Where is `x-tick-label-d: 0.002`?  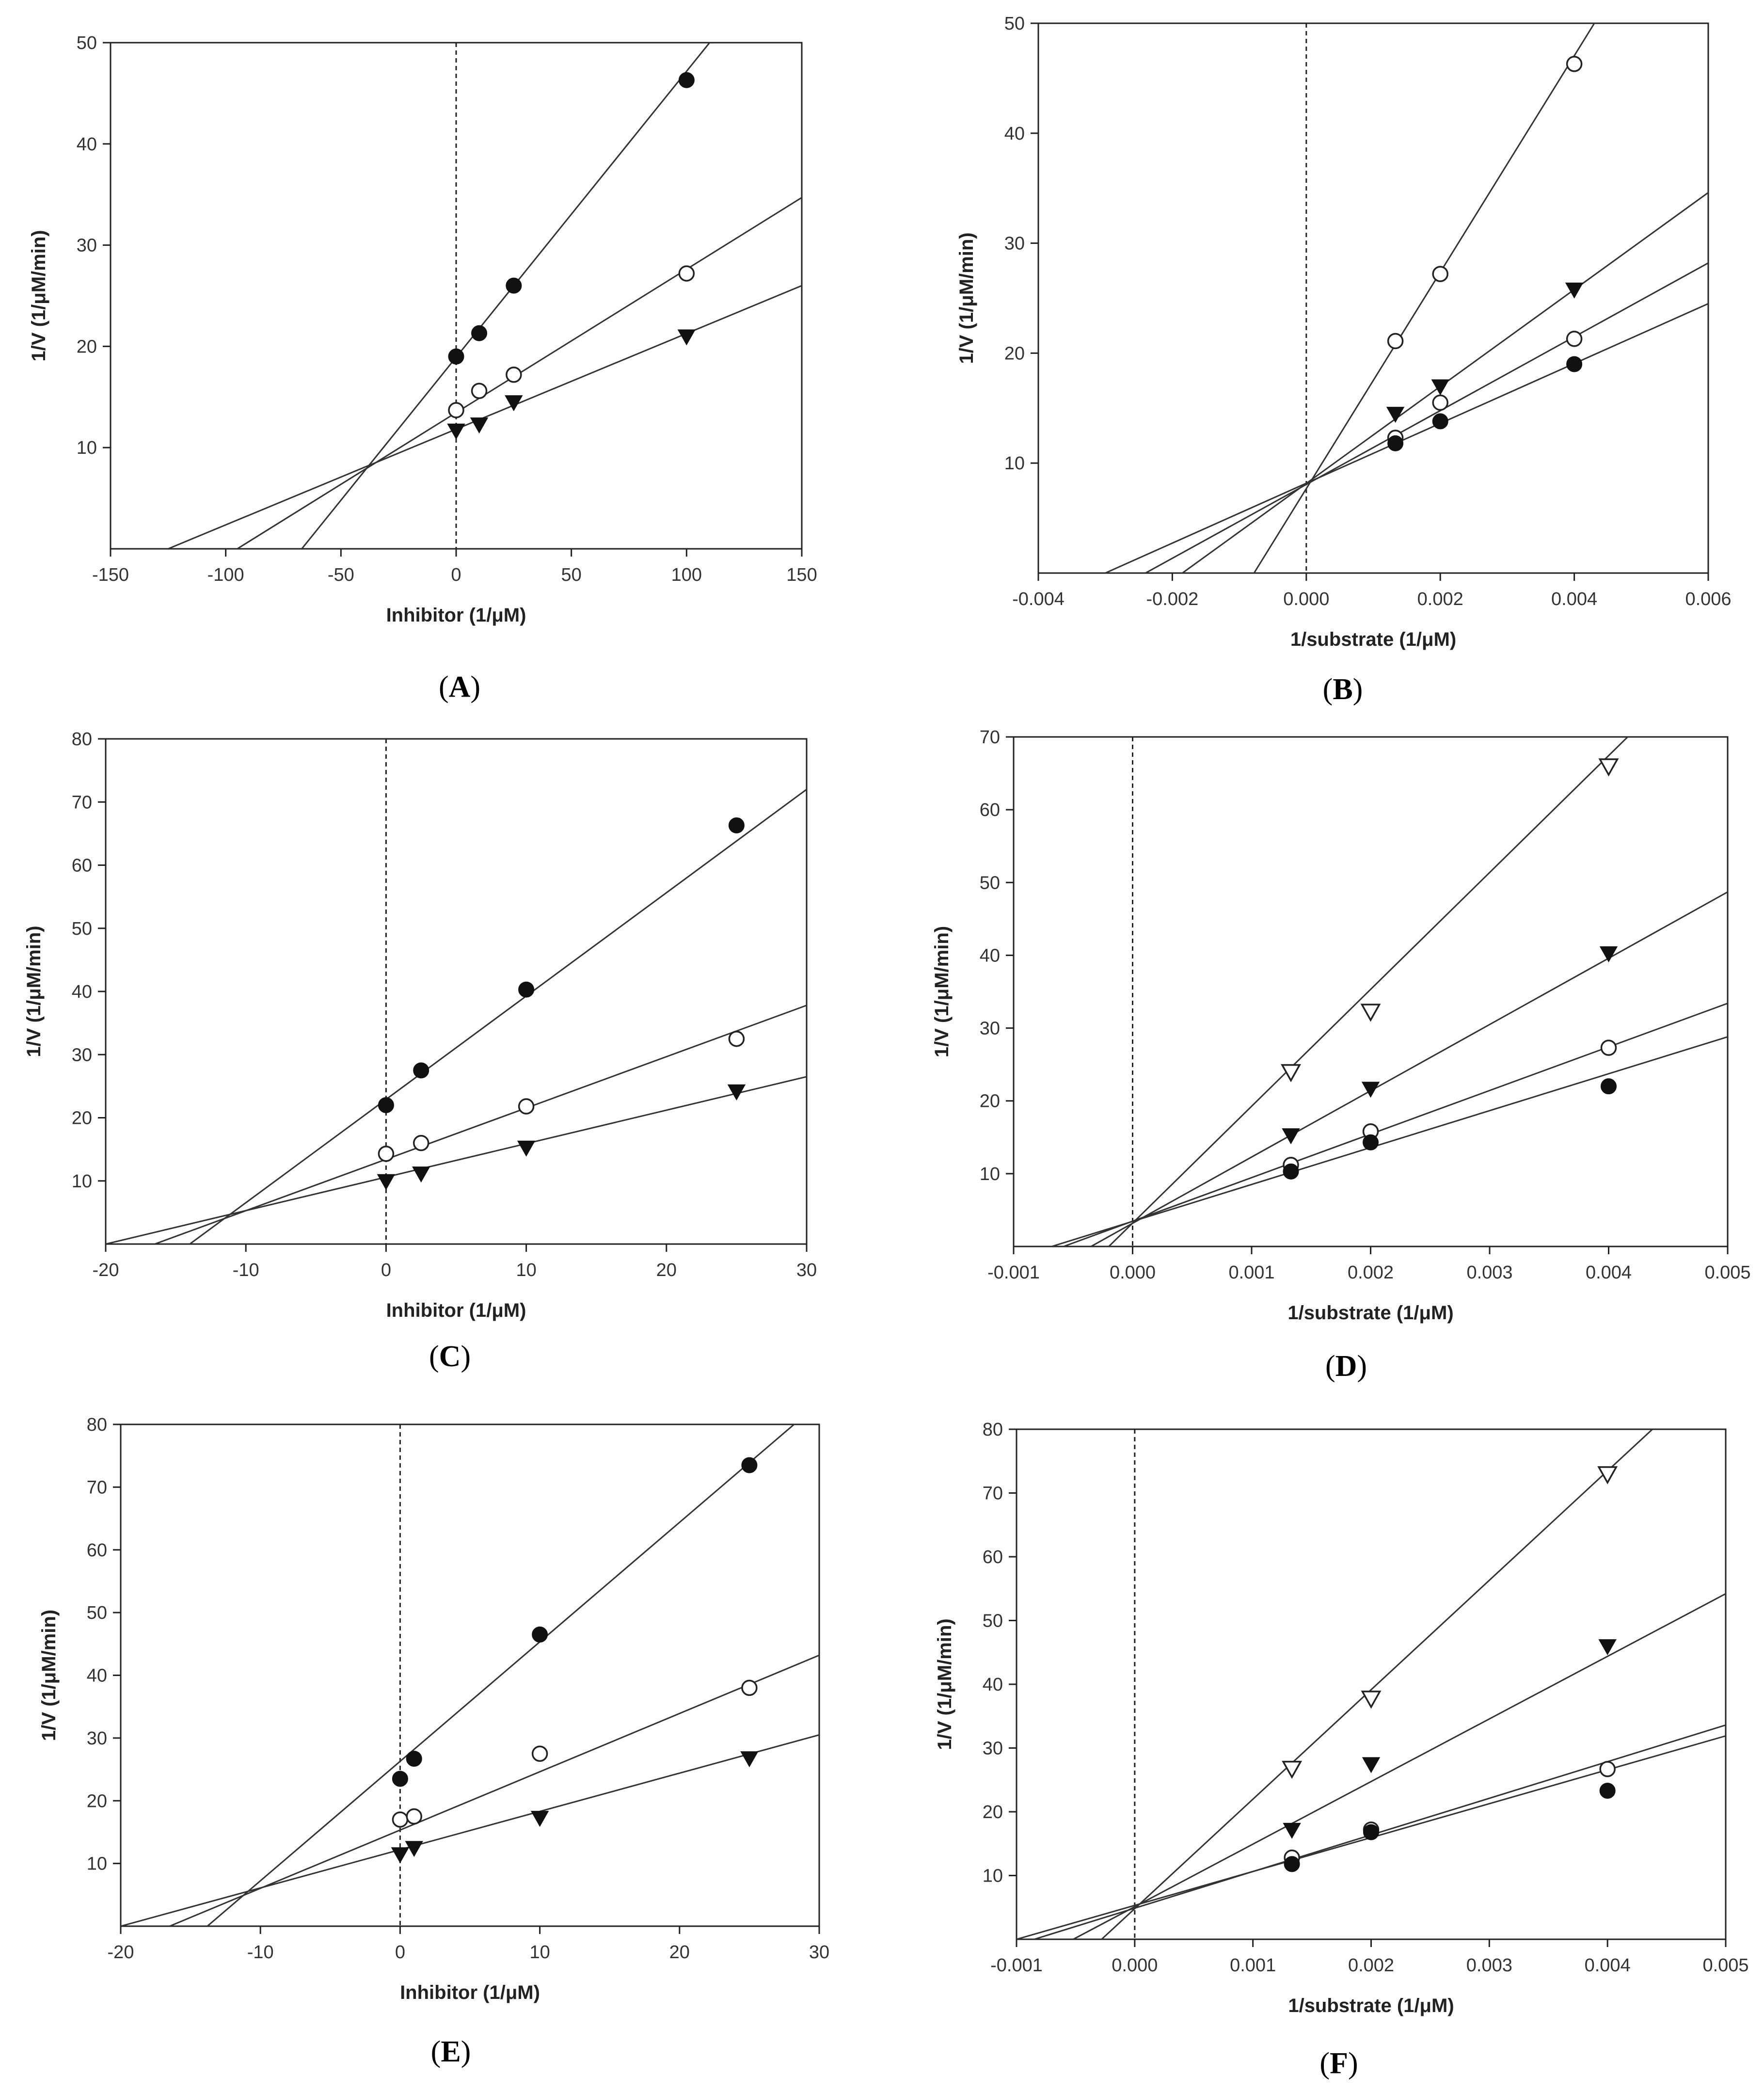 x-tick-label-d: 0.002 is located at coordinates (1371, 1272).